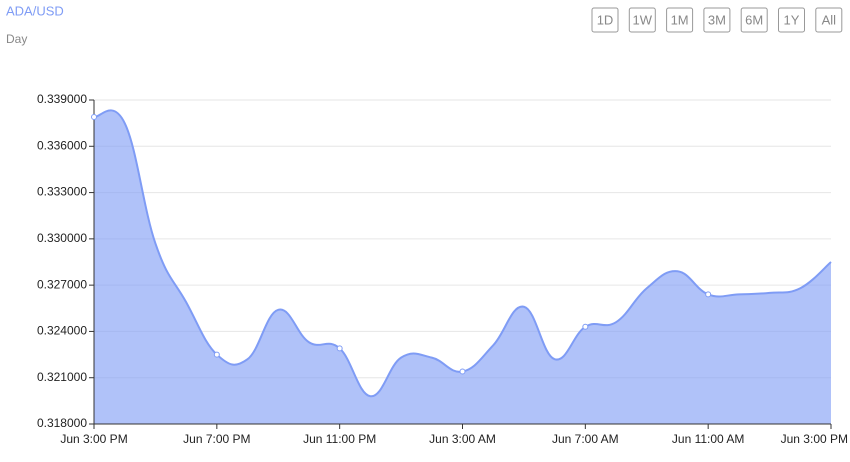 The width and height of the screenshot is (850, 462). Describe the element at coordinates (62, 192) in the screenshot. I see `y-tick-label: 0.333000` at that location.